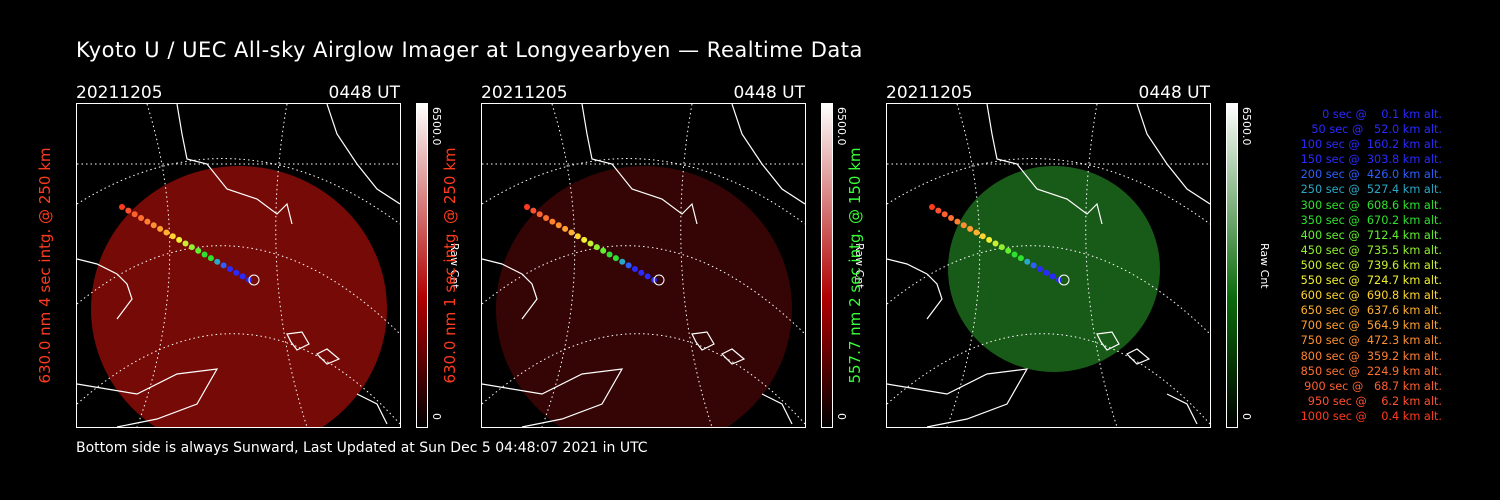 Image resolution: width=1500 pixels, height=500 pixels. What do you see at coordinates (1369, 250) in the screenshot?
I see `legend-item: 450 sec @ 735.5 km alt.` at bounding box center [1369, 250].